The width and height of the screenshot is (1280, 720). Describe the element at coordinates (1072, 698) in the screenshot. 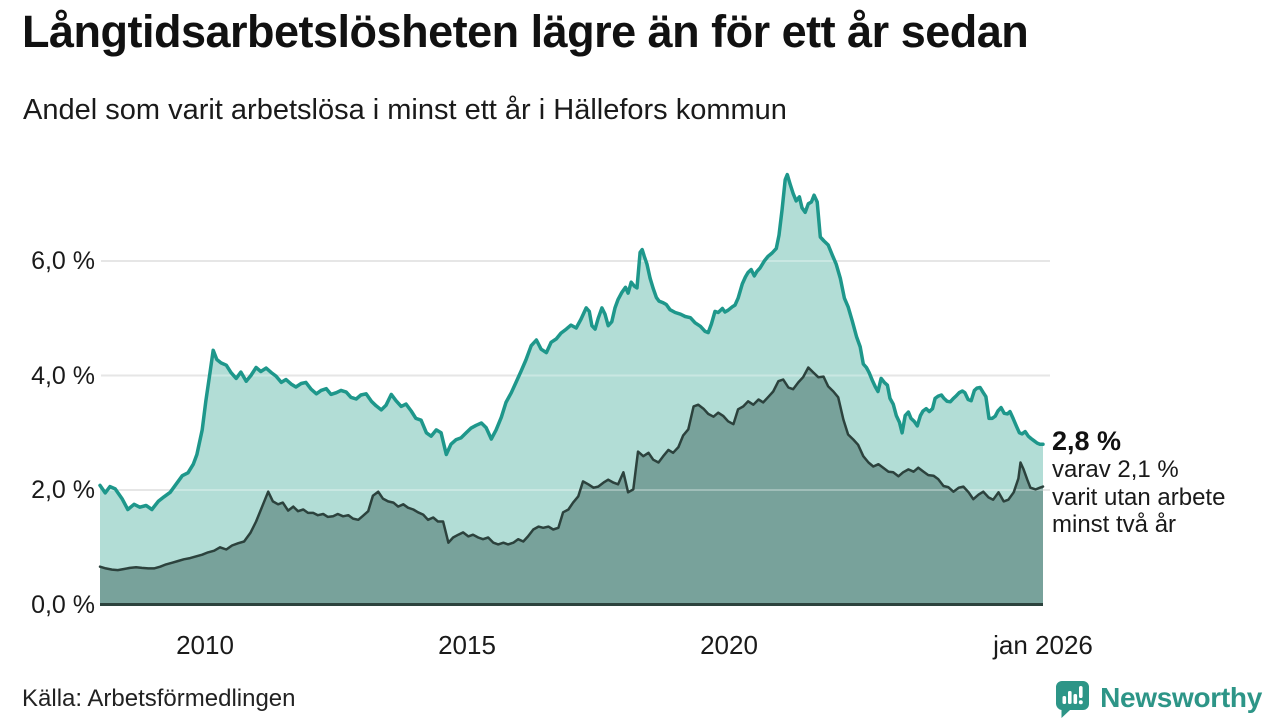

I see `newsworthy-logo-icon` at that location.